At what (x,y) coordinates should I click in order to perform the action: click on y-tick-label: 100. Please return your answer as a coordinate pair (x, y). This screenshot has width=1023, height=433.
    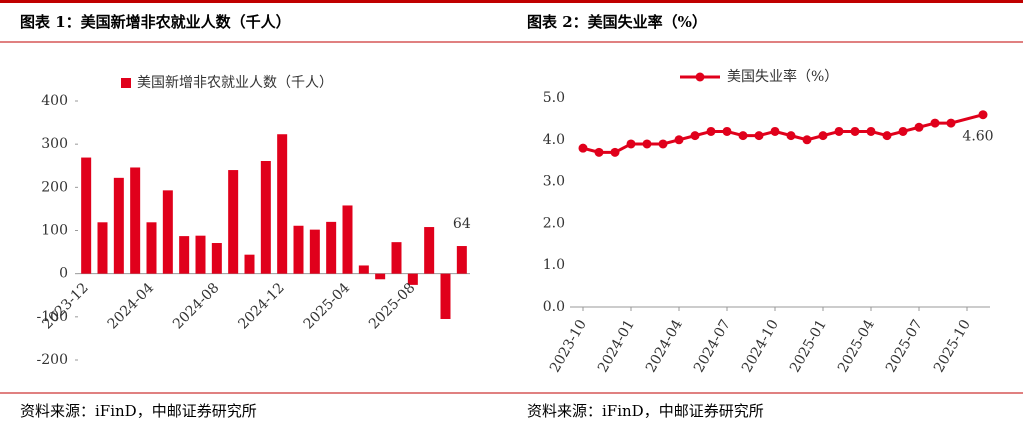
    Looking at the image, I should click on (54, 231).